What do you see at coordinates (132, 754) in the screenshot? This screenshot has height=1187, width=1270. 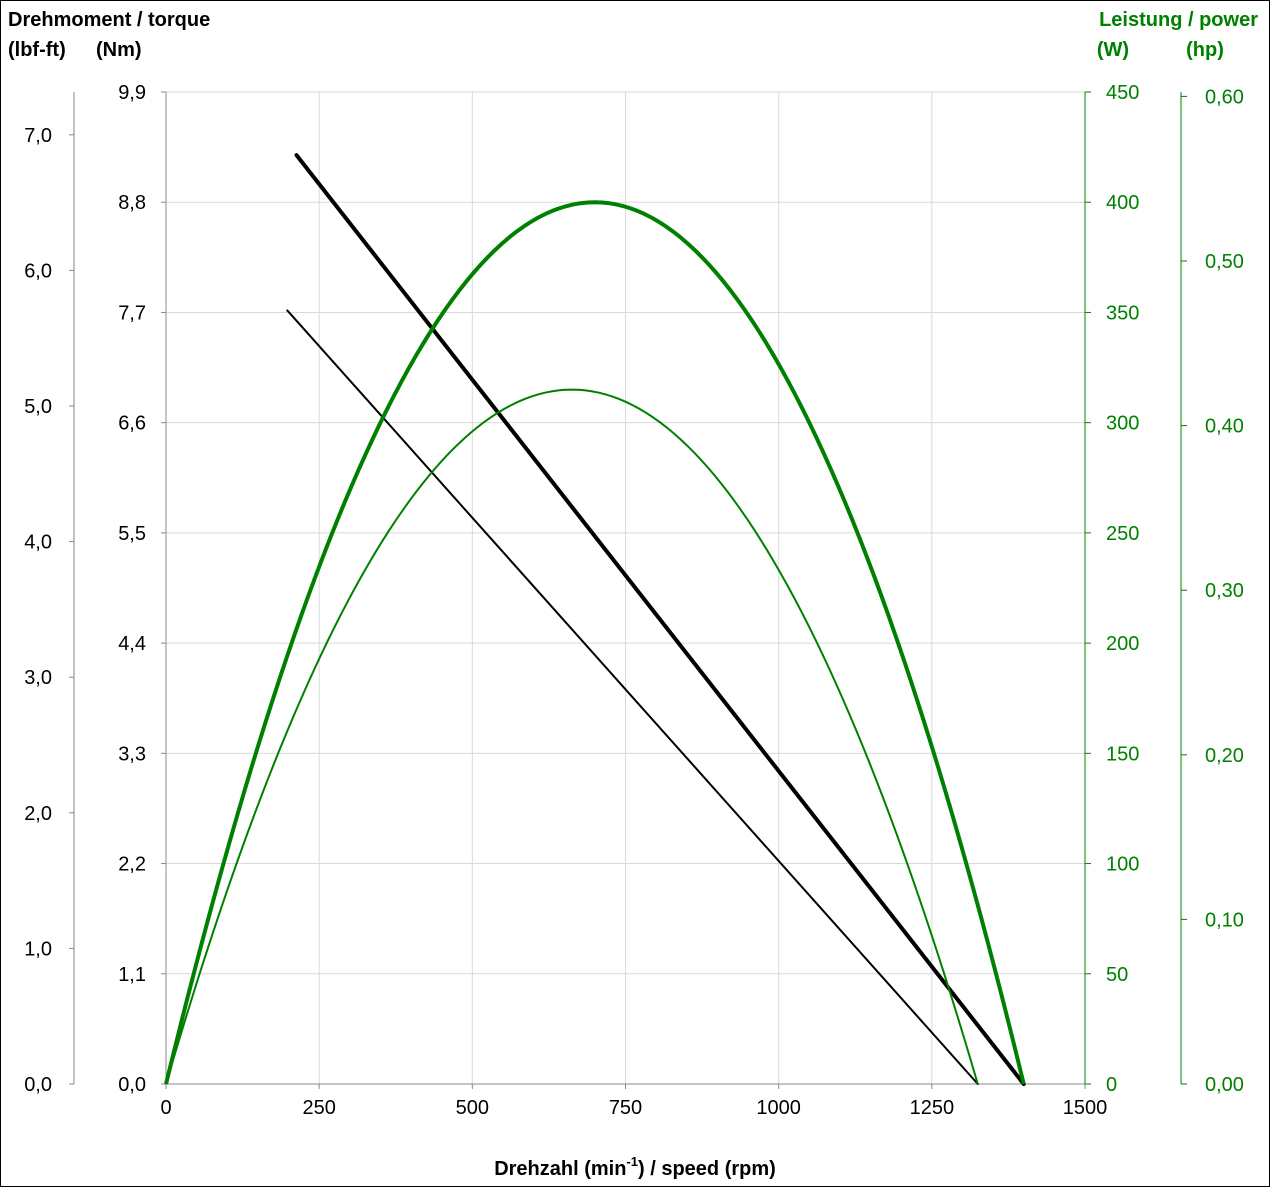 I see `nm-tick-label: 3,3` at bounding box center [132, 754].